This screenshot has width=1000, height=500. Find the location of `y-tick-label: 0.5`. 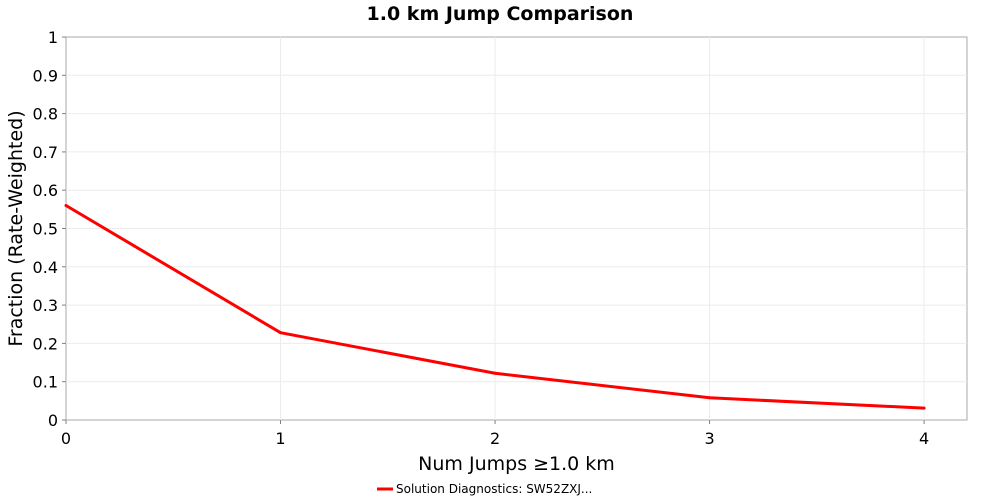

y-tick-label: 0.5 is located at coordinates (45, 229).